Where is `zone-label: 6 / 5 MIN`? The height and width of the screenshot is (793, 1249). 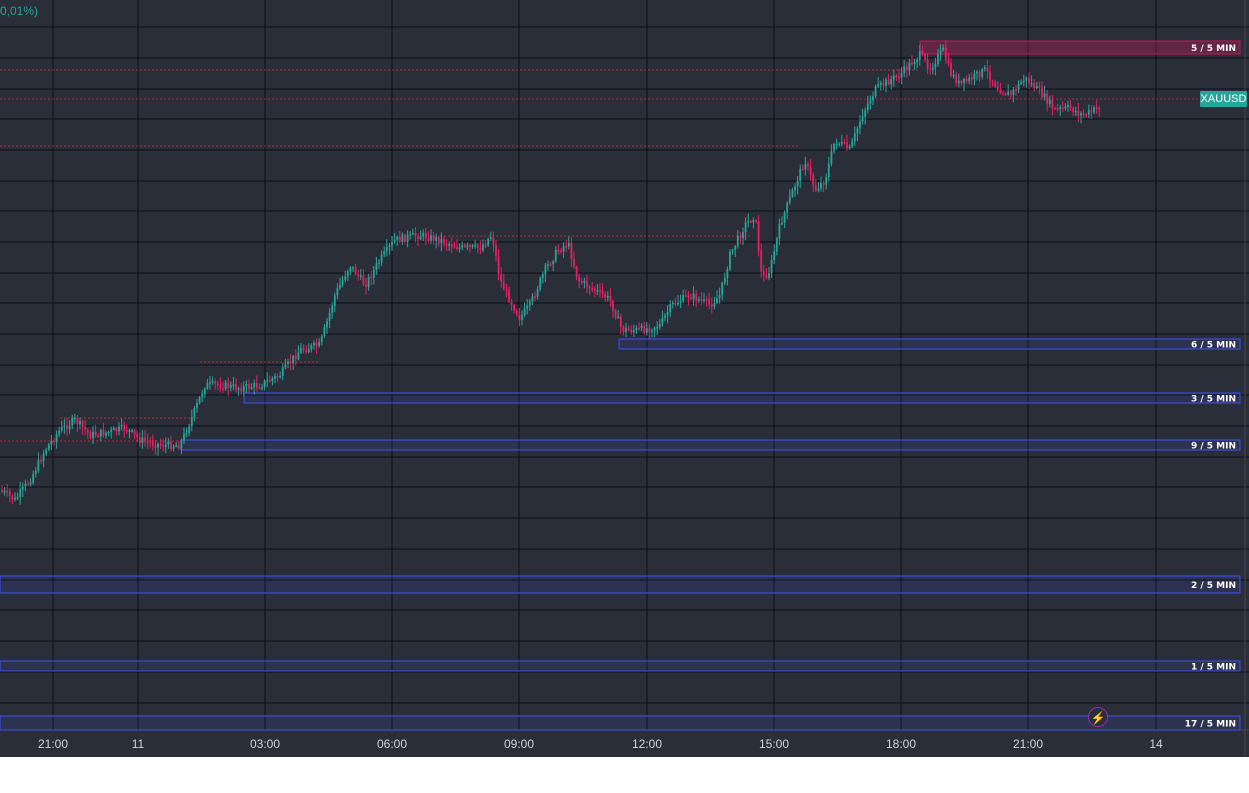 zone-label: 6 / 5 MIN is located at coordinates (1213, 346).